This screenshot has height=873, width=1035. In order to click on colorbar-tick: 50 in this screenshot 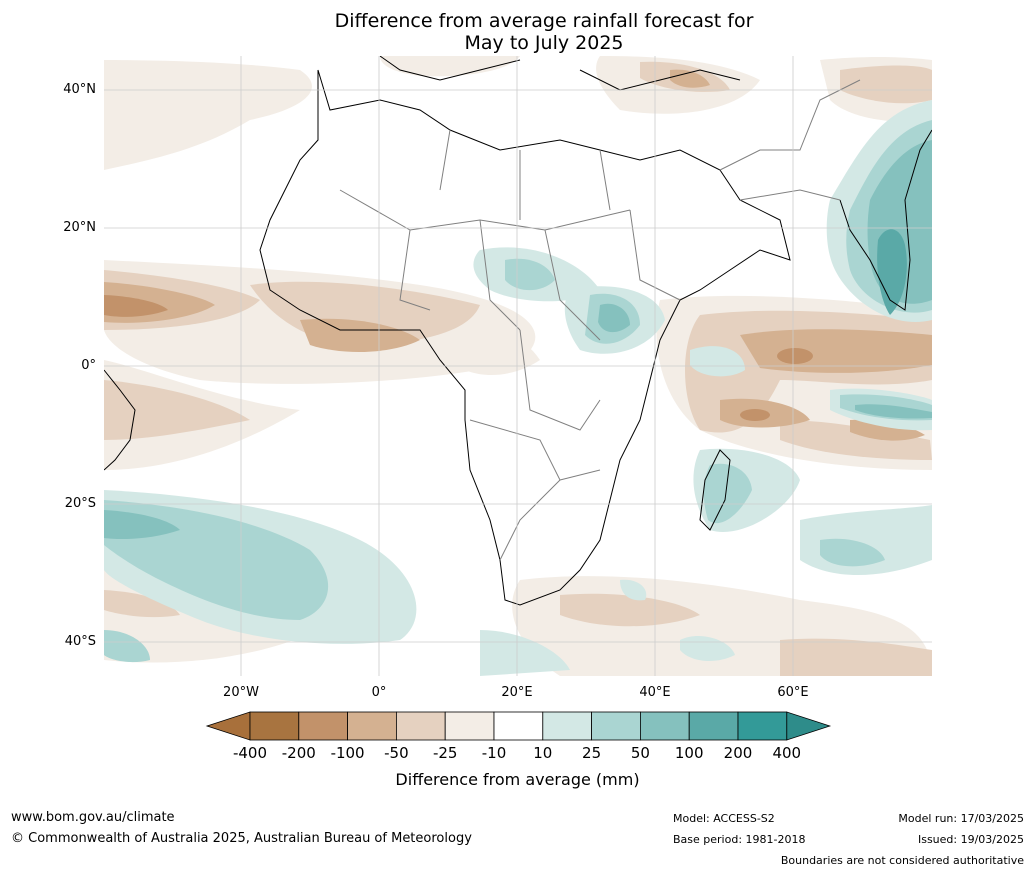, I will do `click(640, 753)`.